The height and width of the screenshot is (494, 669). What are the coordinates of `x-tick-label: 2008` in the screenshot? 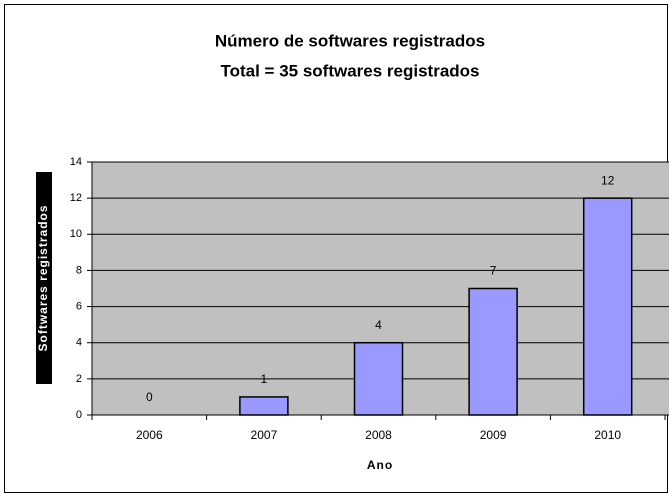 It's located at (378, 435).